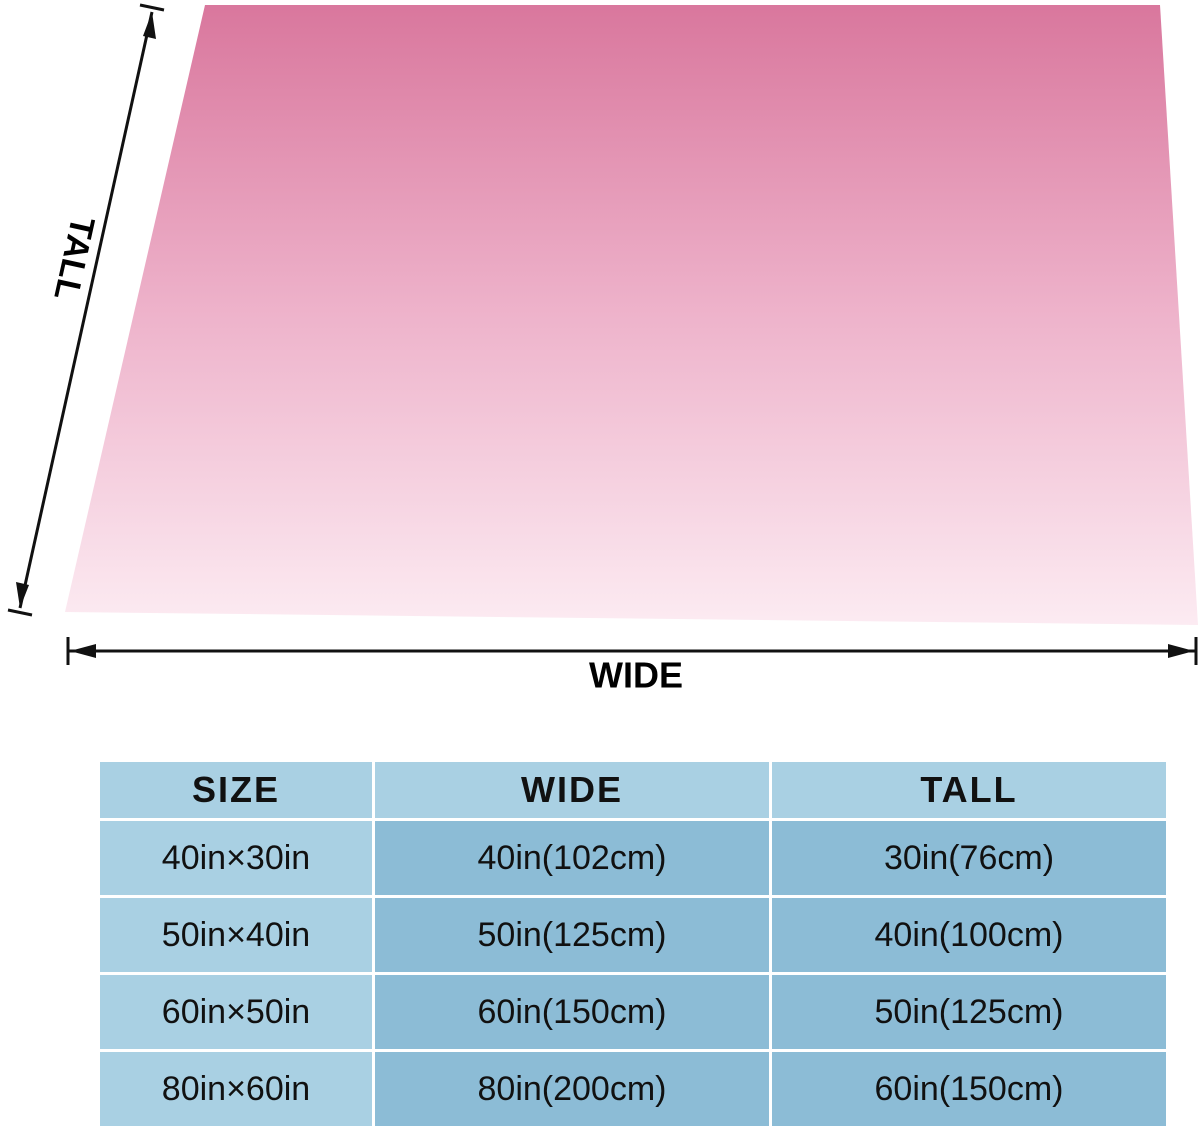 The image size is (1200, 1130). What do you see at coordinates (636, 675) in the screenshot?
I see `wide-label: WIDE` at bounding box center [636, 675].